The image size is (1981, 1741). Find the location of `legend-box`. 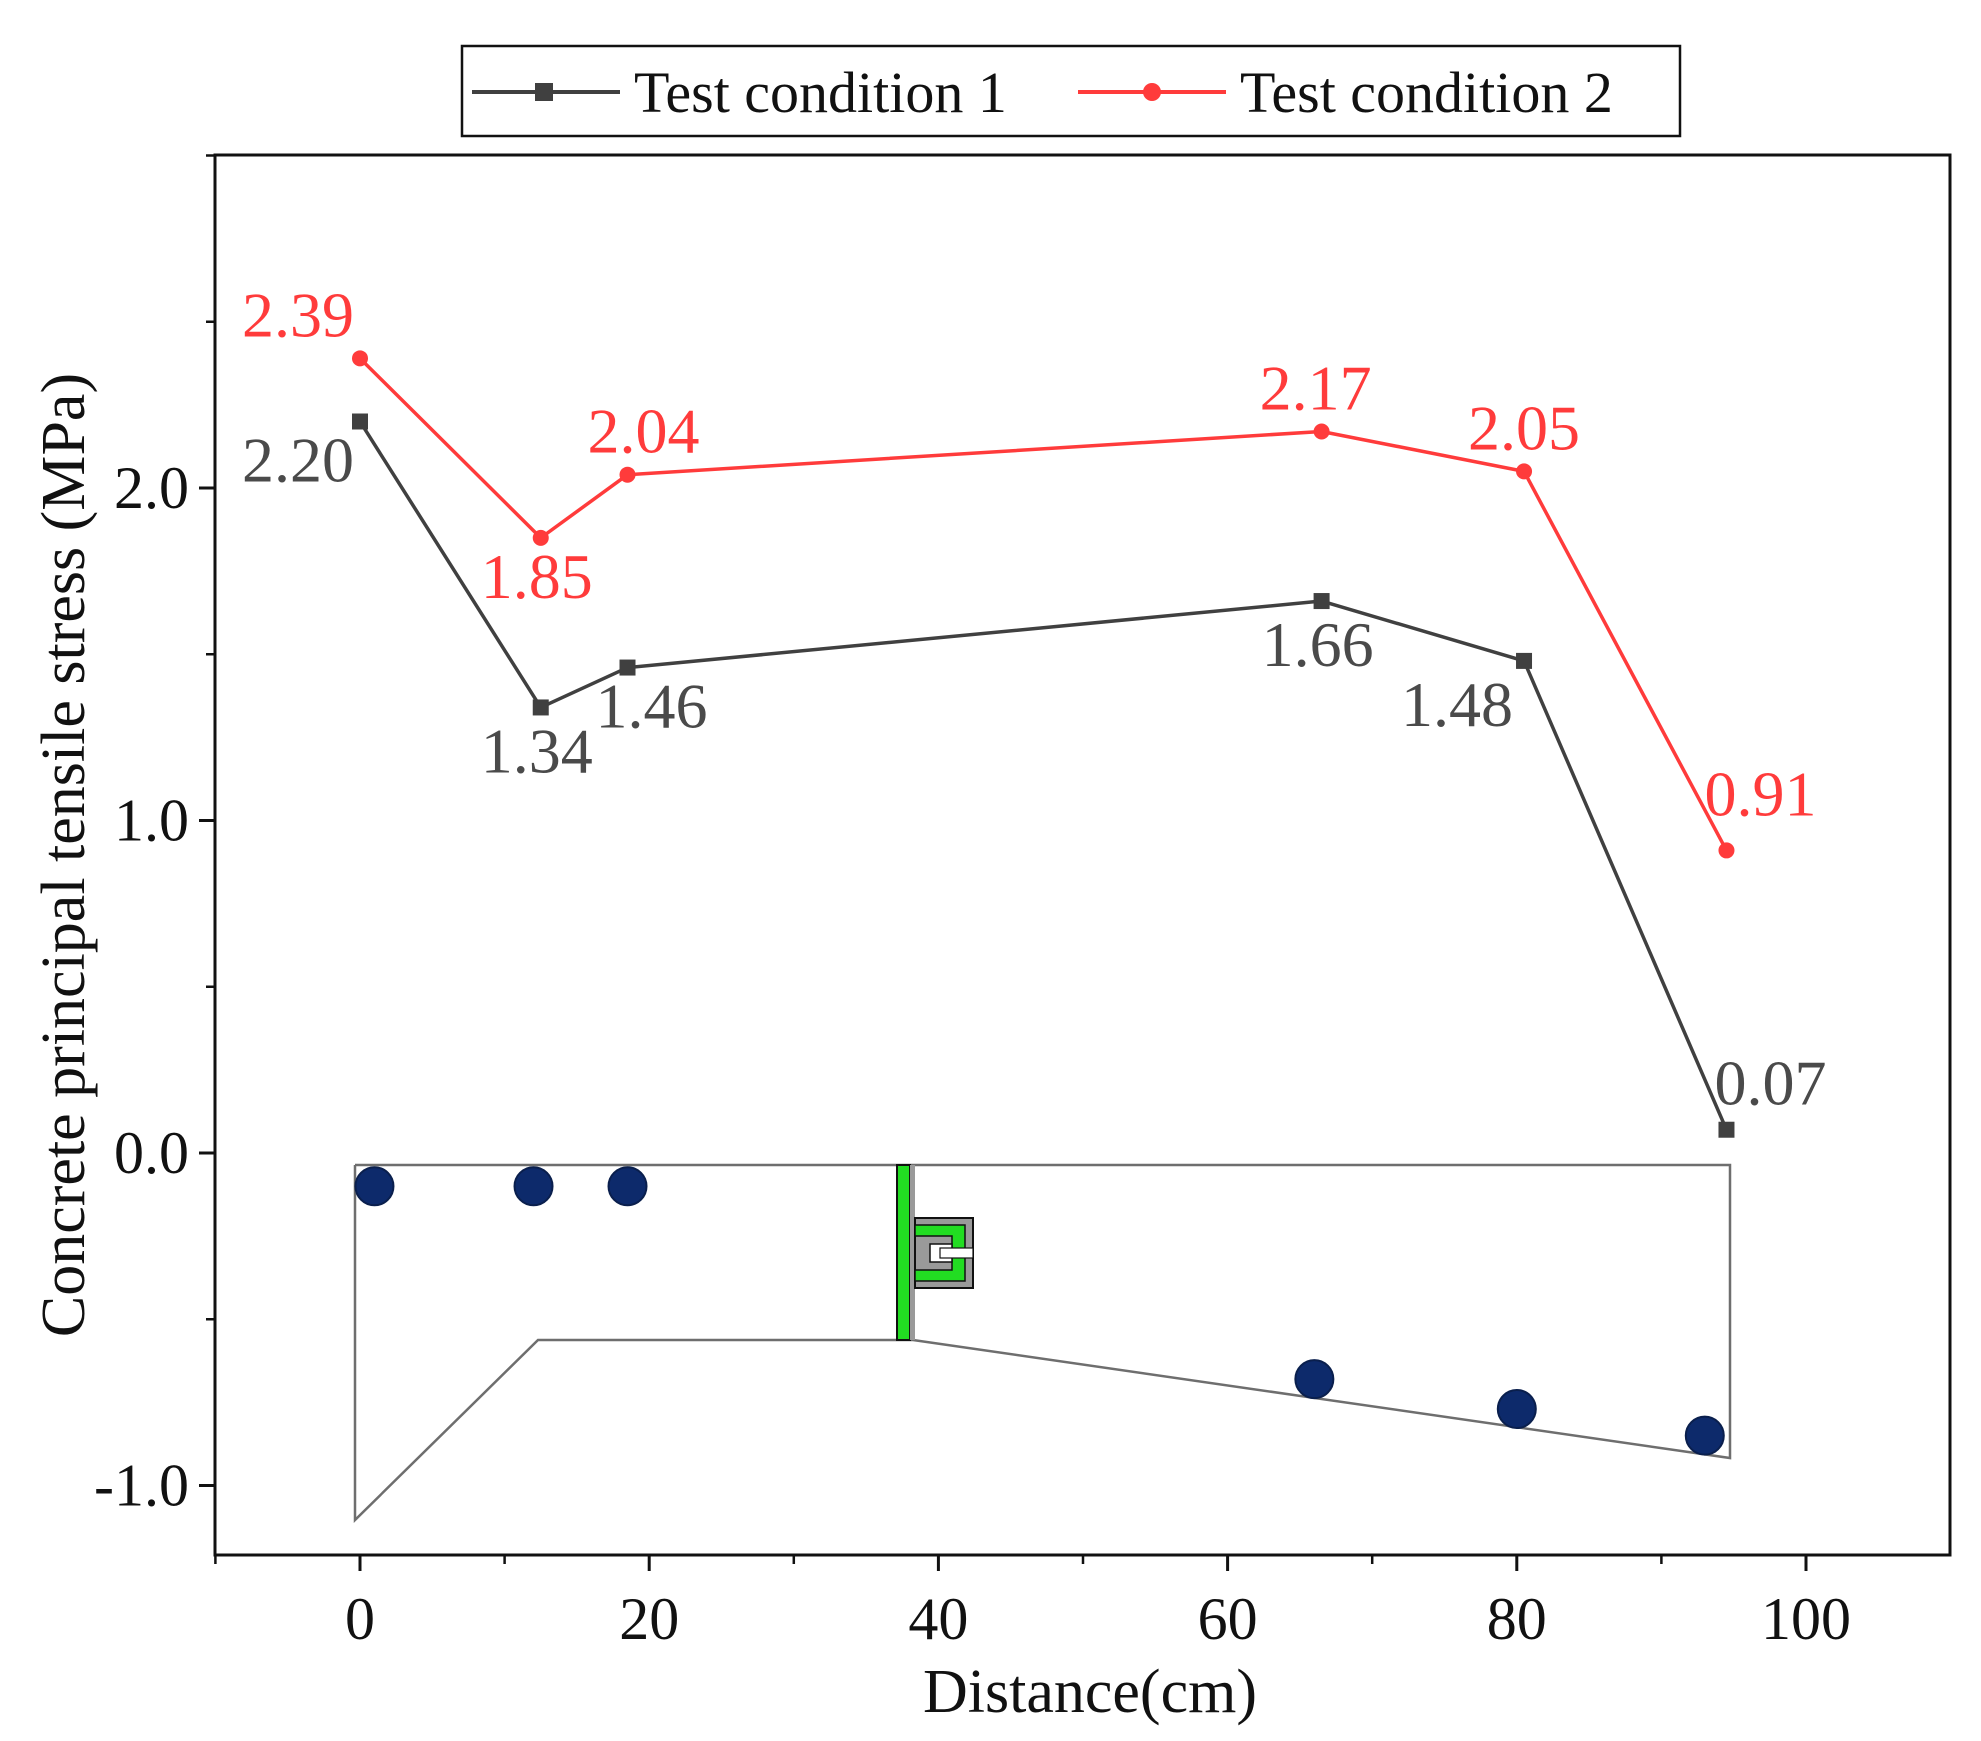

legend-box is located at coordinates (1071, 91).